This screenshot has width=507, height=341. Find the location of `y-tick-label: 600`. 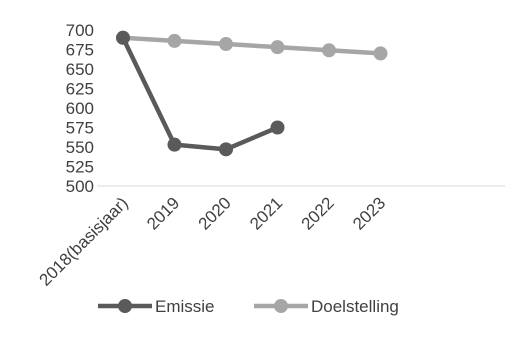

y-tick-label: 600 is located at coordinates (80, 108).